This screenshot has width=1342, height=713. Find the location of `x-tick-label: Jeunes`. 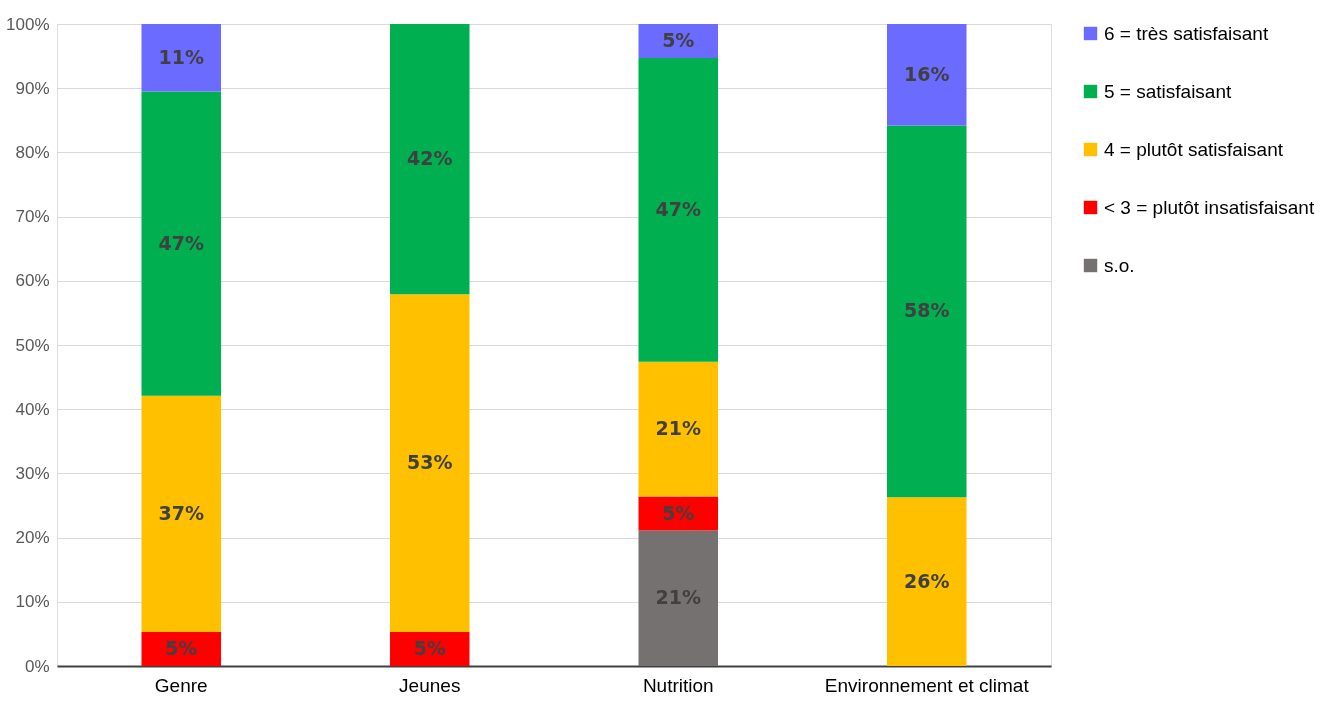

x-tick-label: Jeunes is located at coordinates (430, 685).